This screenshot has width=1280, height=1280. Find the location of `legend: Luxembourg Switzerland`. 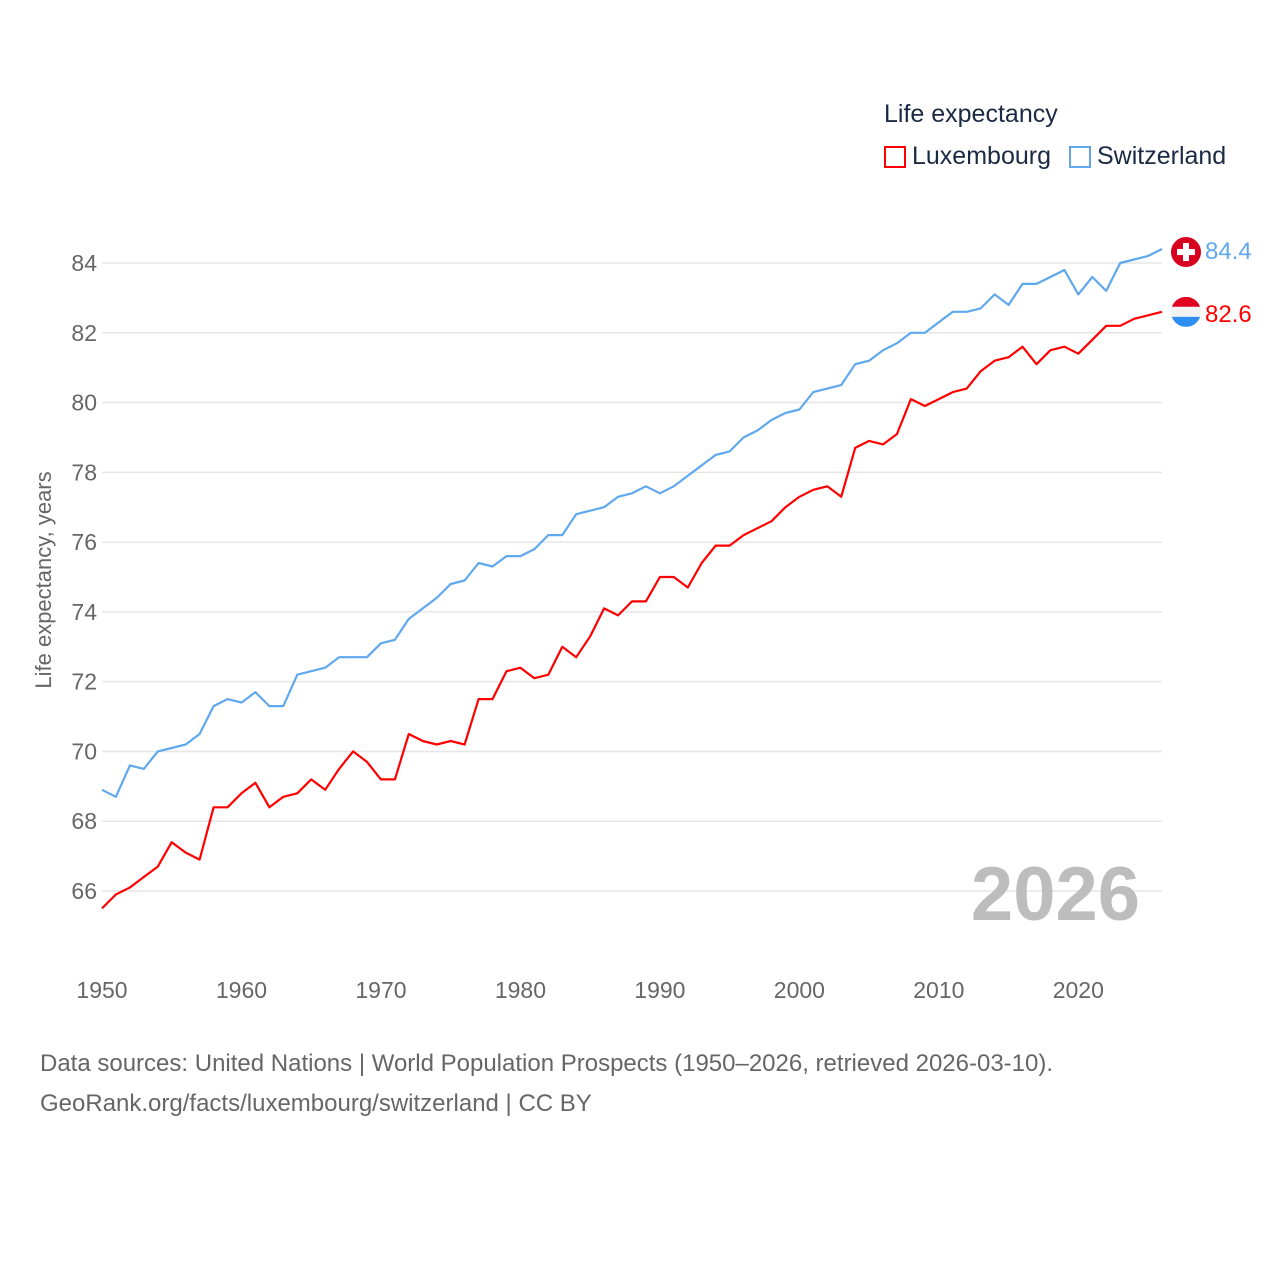

legend: Luxembourg Switzerland is located at coordinates (1055, 156).